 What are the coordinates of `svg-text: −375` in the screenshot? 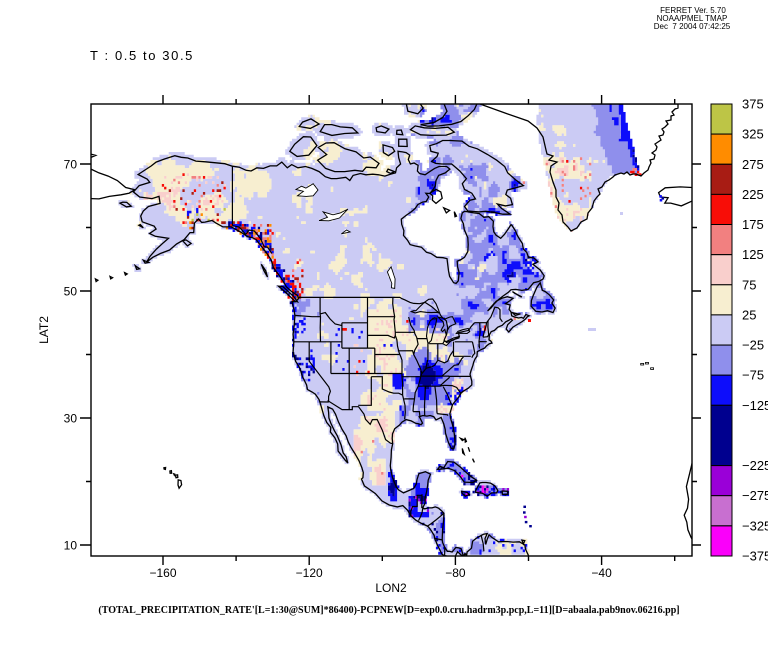 It's located at (755, 556).